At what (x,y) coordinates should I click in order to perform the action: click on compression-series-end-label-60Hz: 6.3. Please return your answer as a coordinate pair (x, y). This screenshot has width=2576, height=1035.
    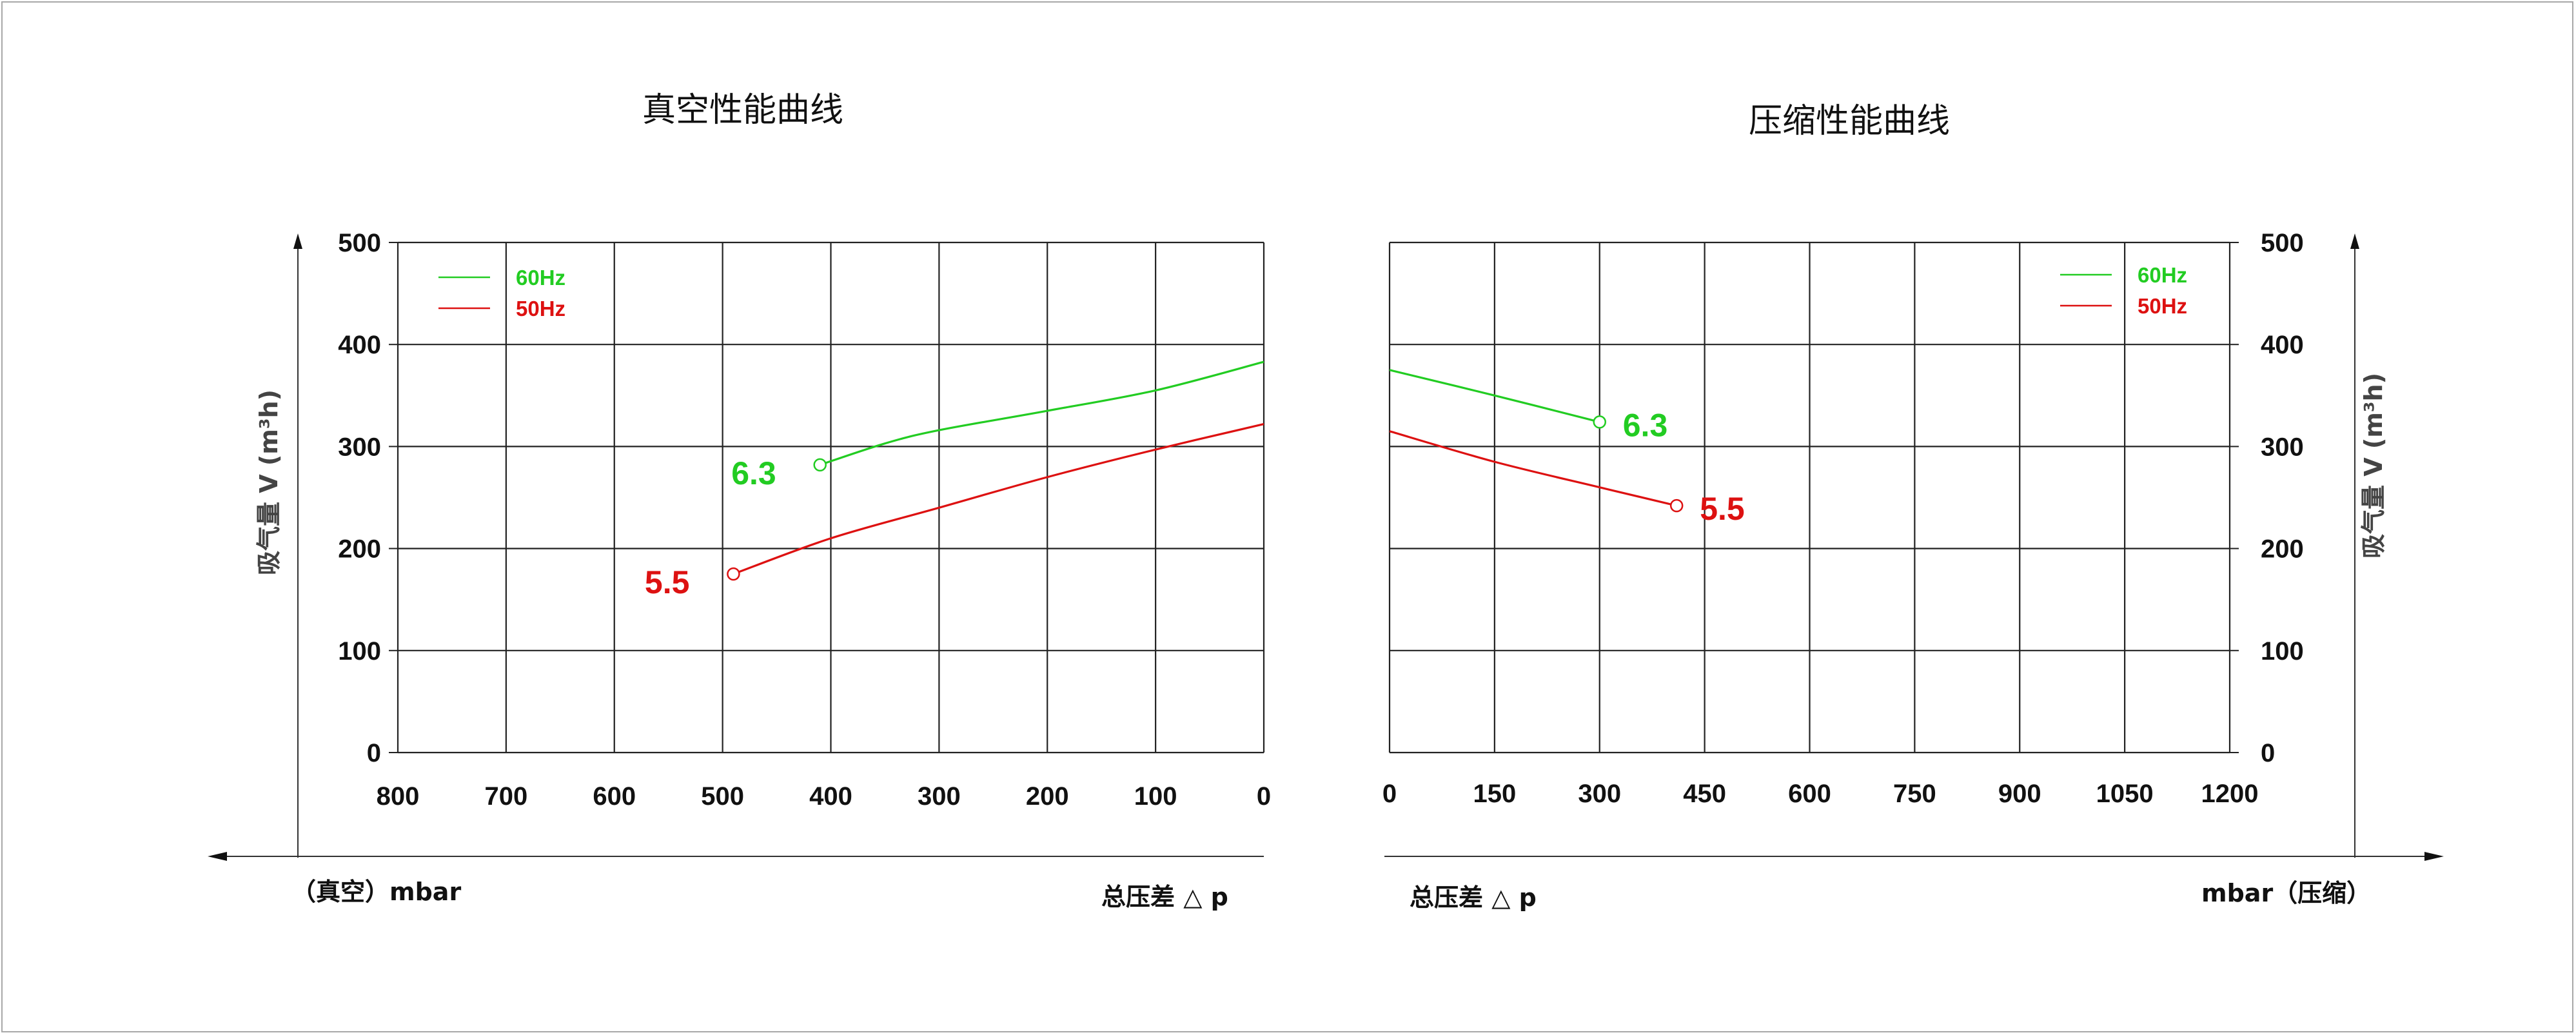
    Looking at the image, I should click on (1645, 425).